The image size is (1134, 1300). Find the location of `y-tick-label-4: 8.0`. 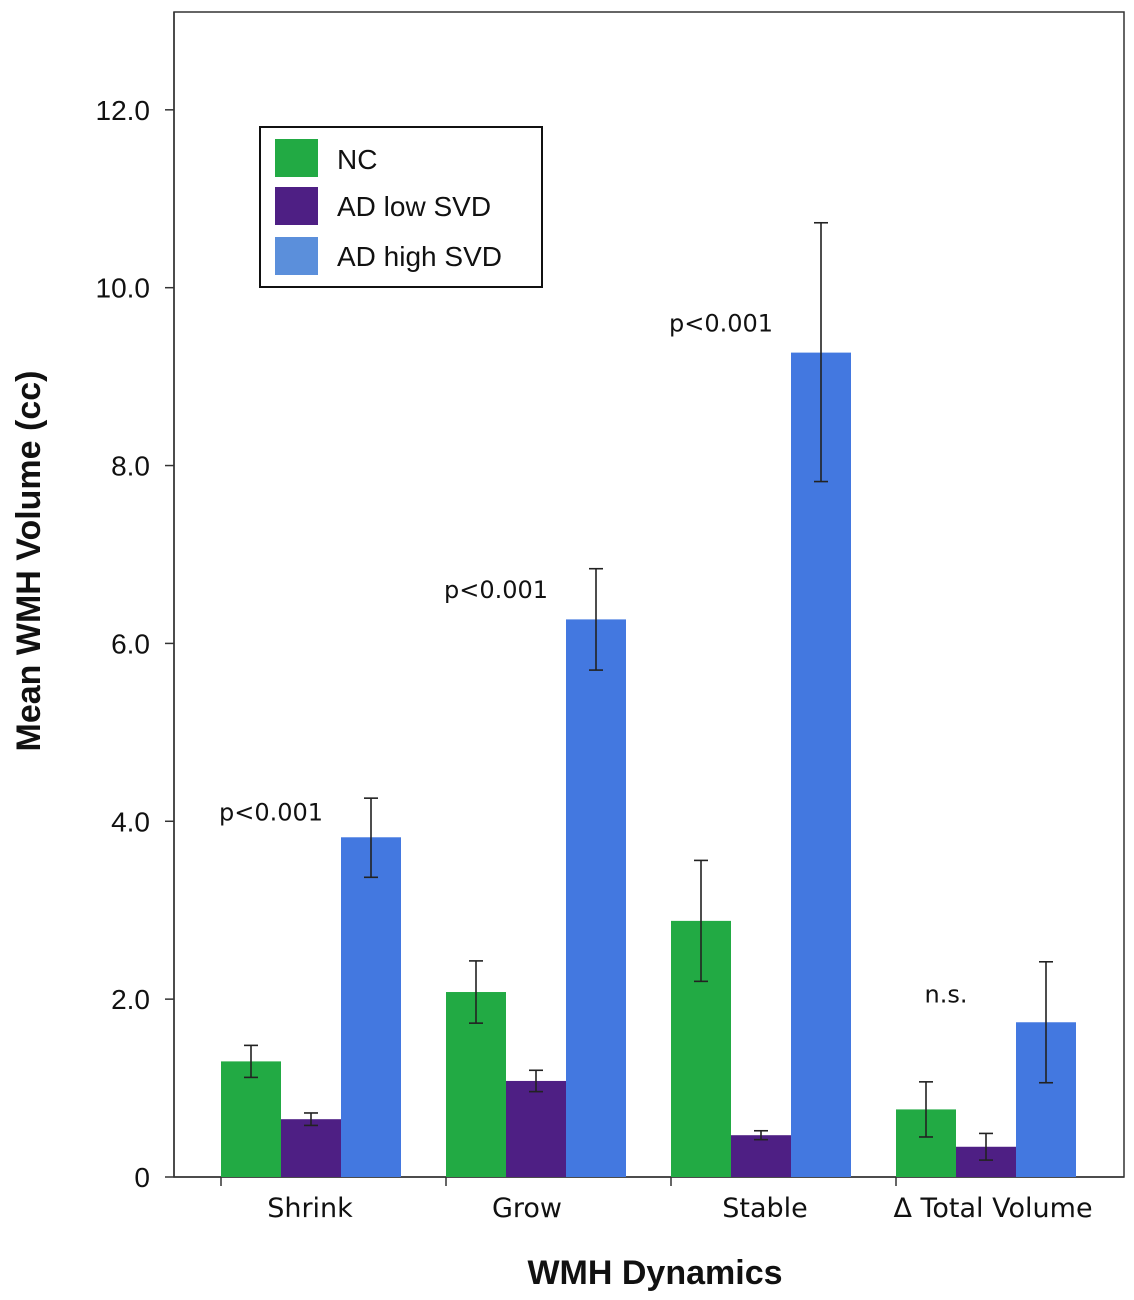

y-tick-label-4: 8.0 is located at coordinates (130, 466).